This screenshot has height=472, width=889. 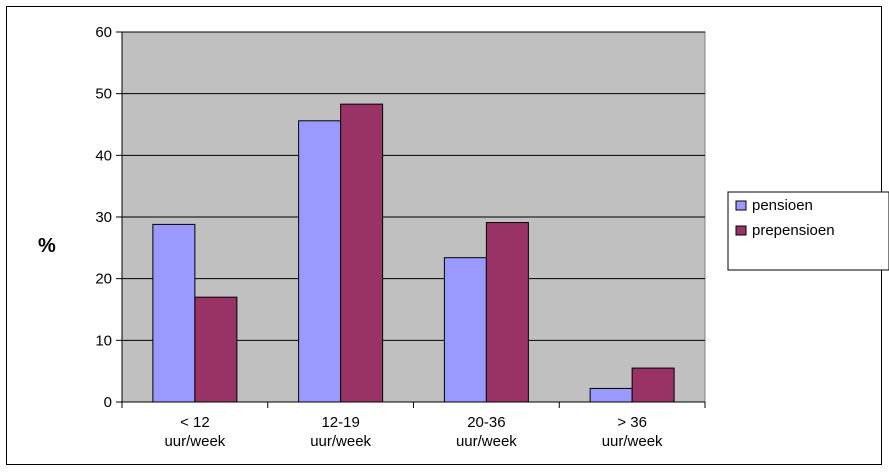 I want to click on x-category-label: 12-19, so click(x=340, y=422).